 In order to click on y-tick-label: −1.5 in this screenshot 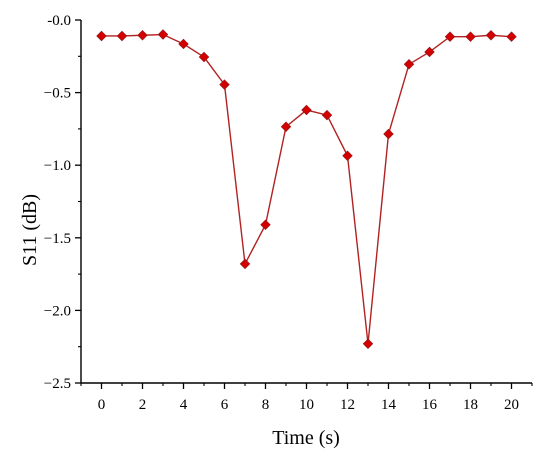, I will do `click(57, 239)`.